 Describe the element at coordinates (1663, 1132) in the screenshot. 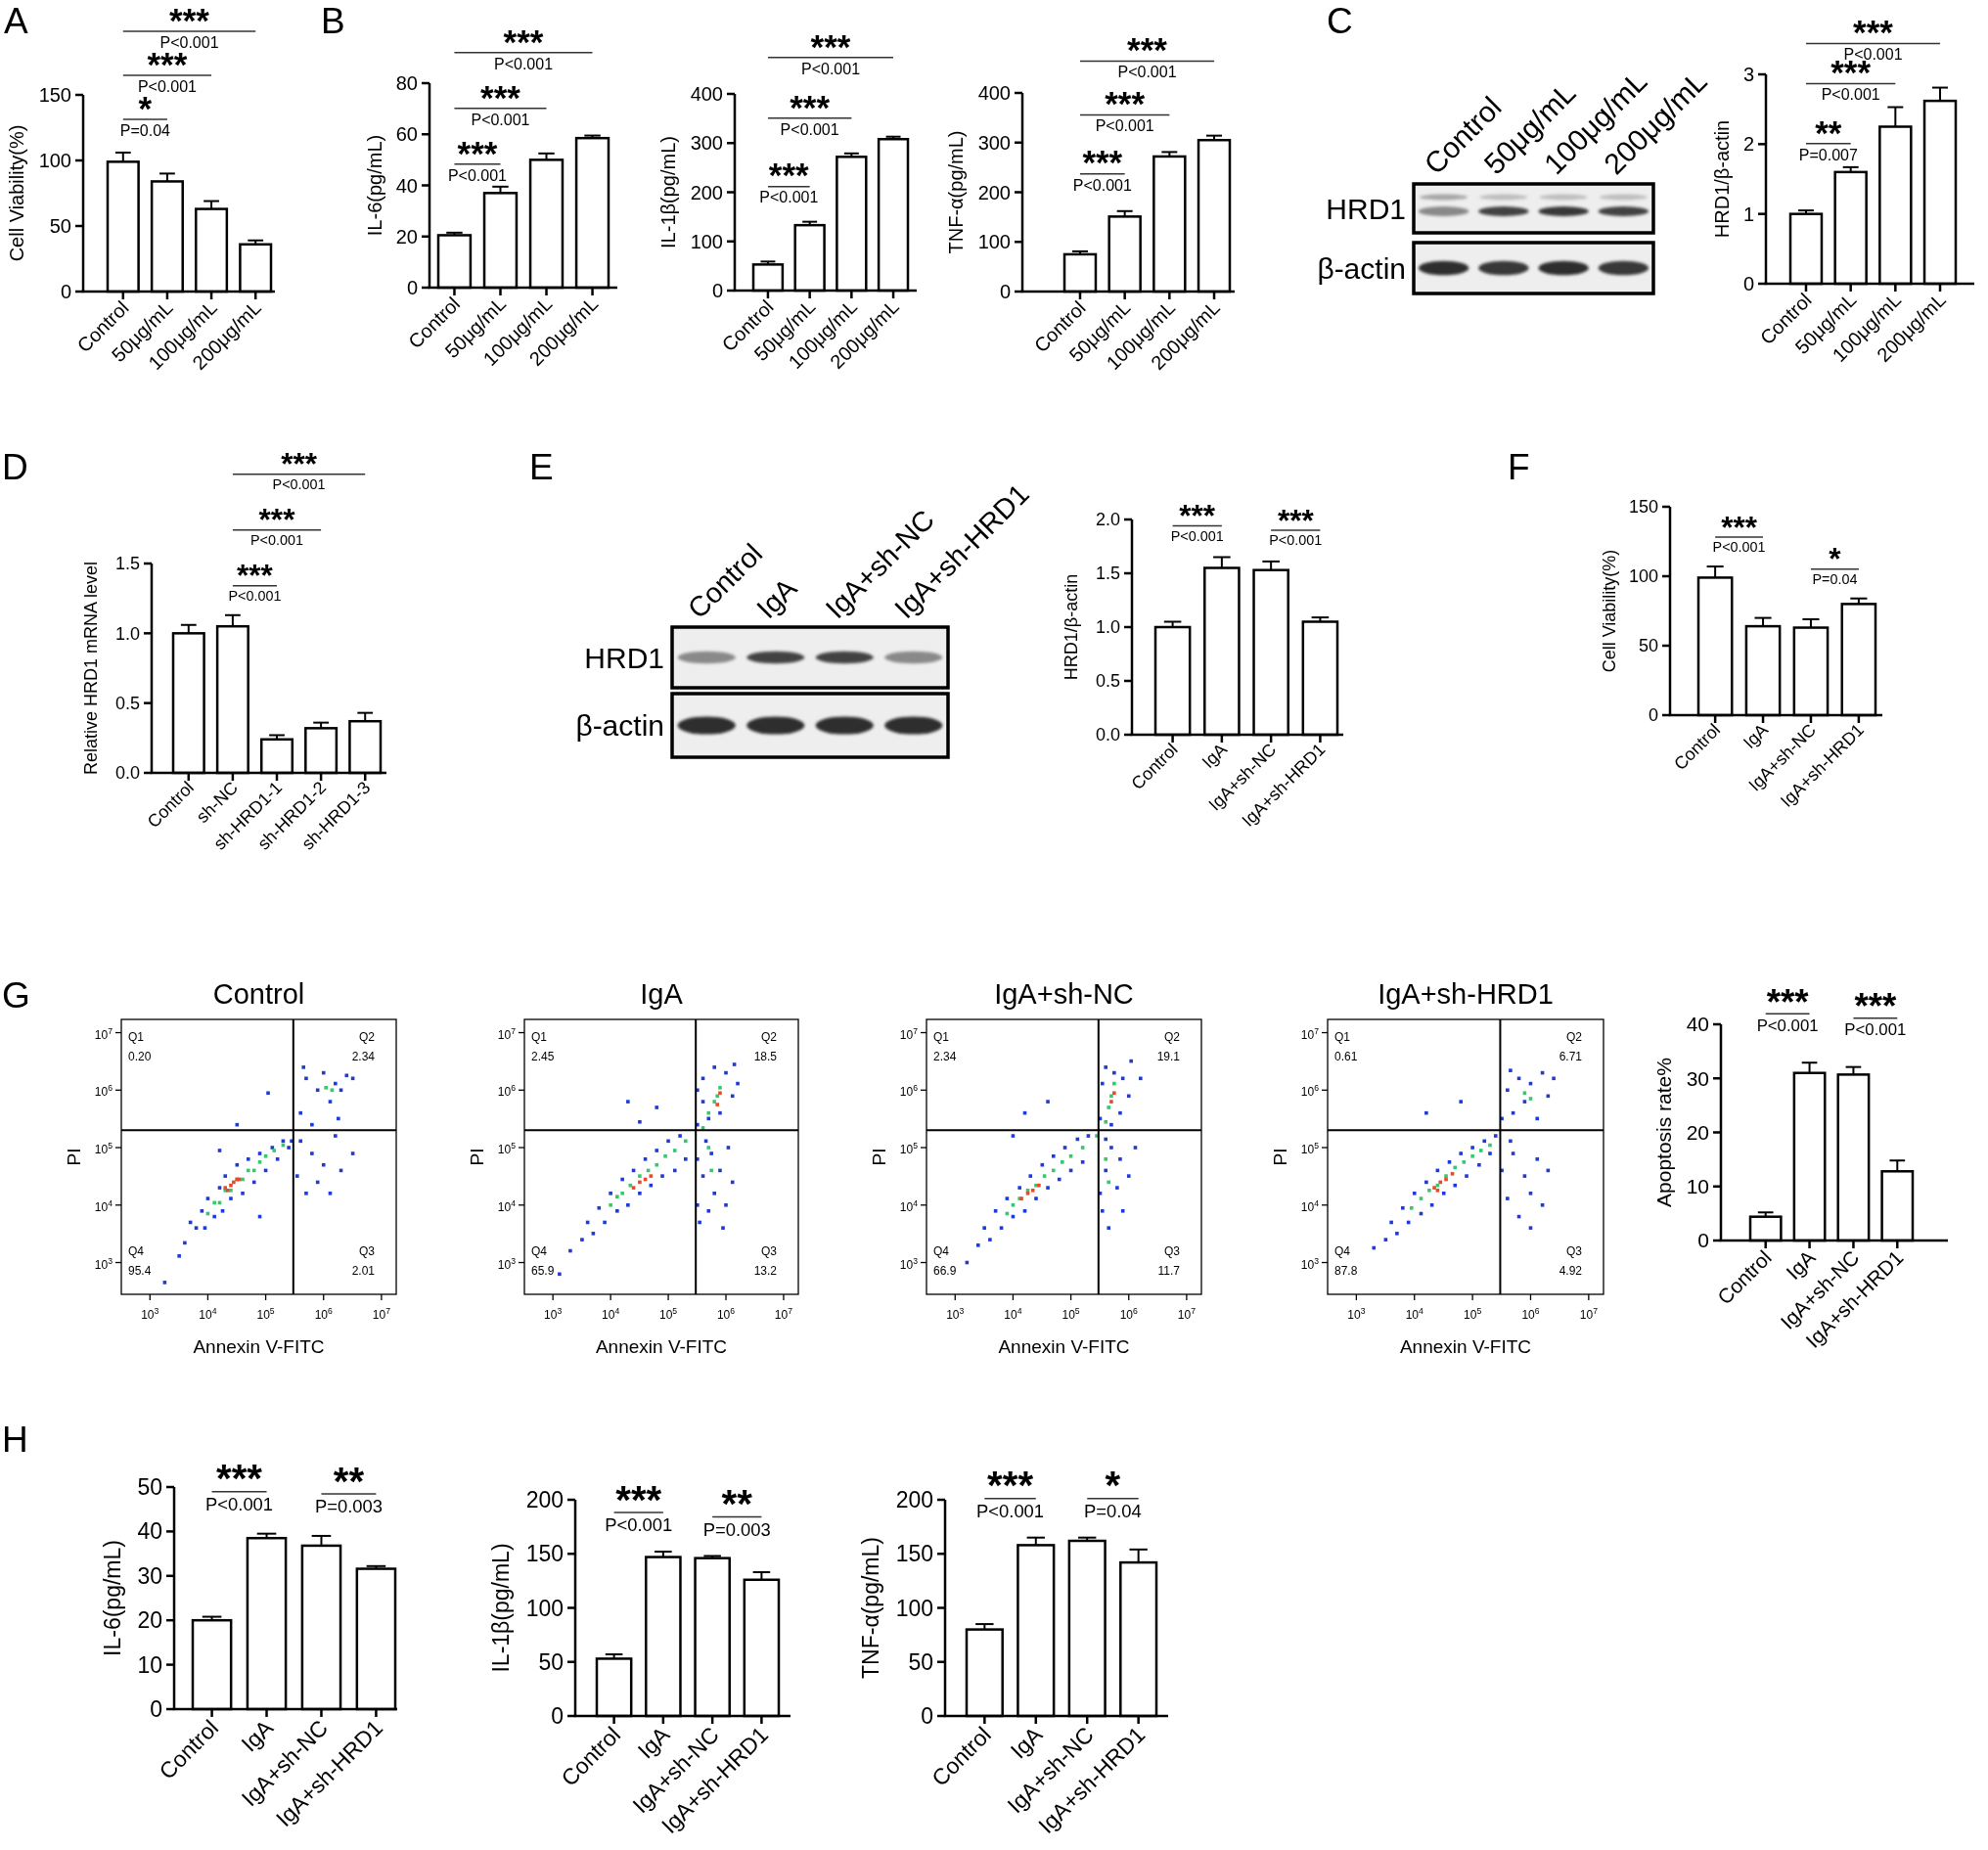

I see `y-axis-title: Apoptosis rate%` at that location.